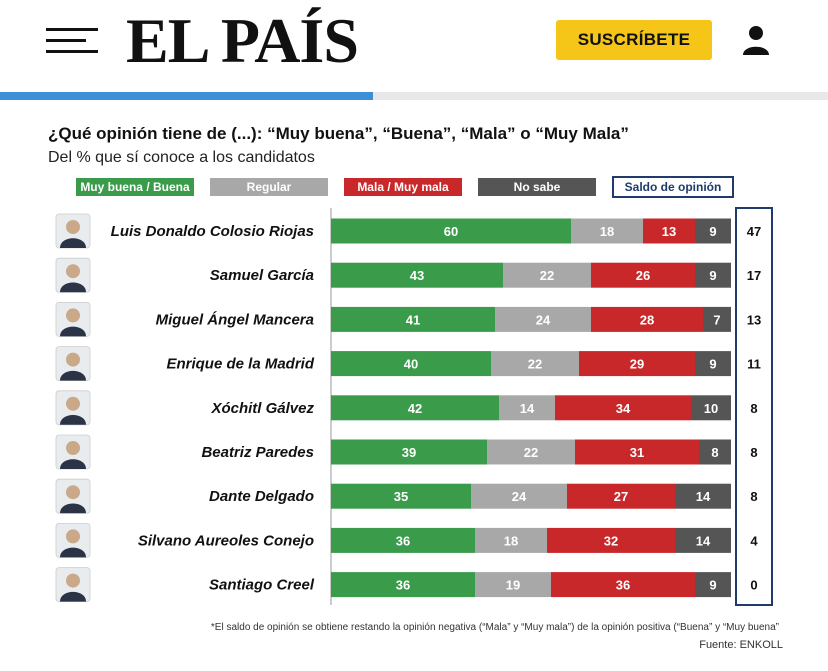 This screenshot has width=828, height=671. I want to click on source: Fuente: ENKOLL, so click(741, 645).